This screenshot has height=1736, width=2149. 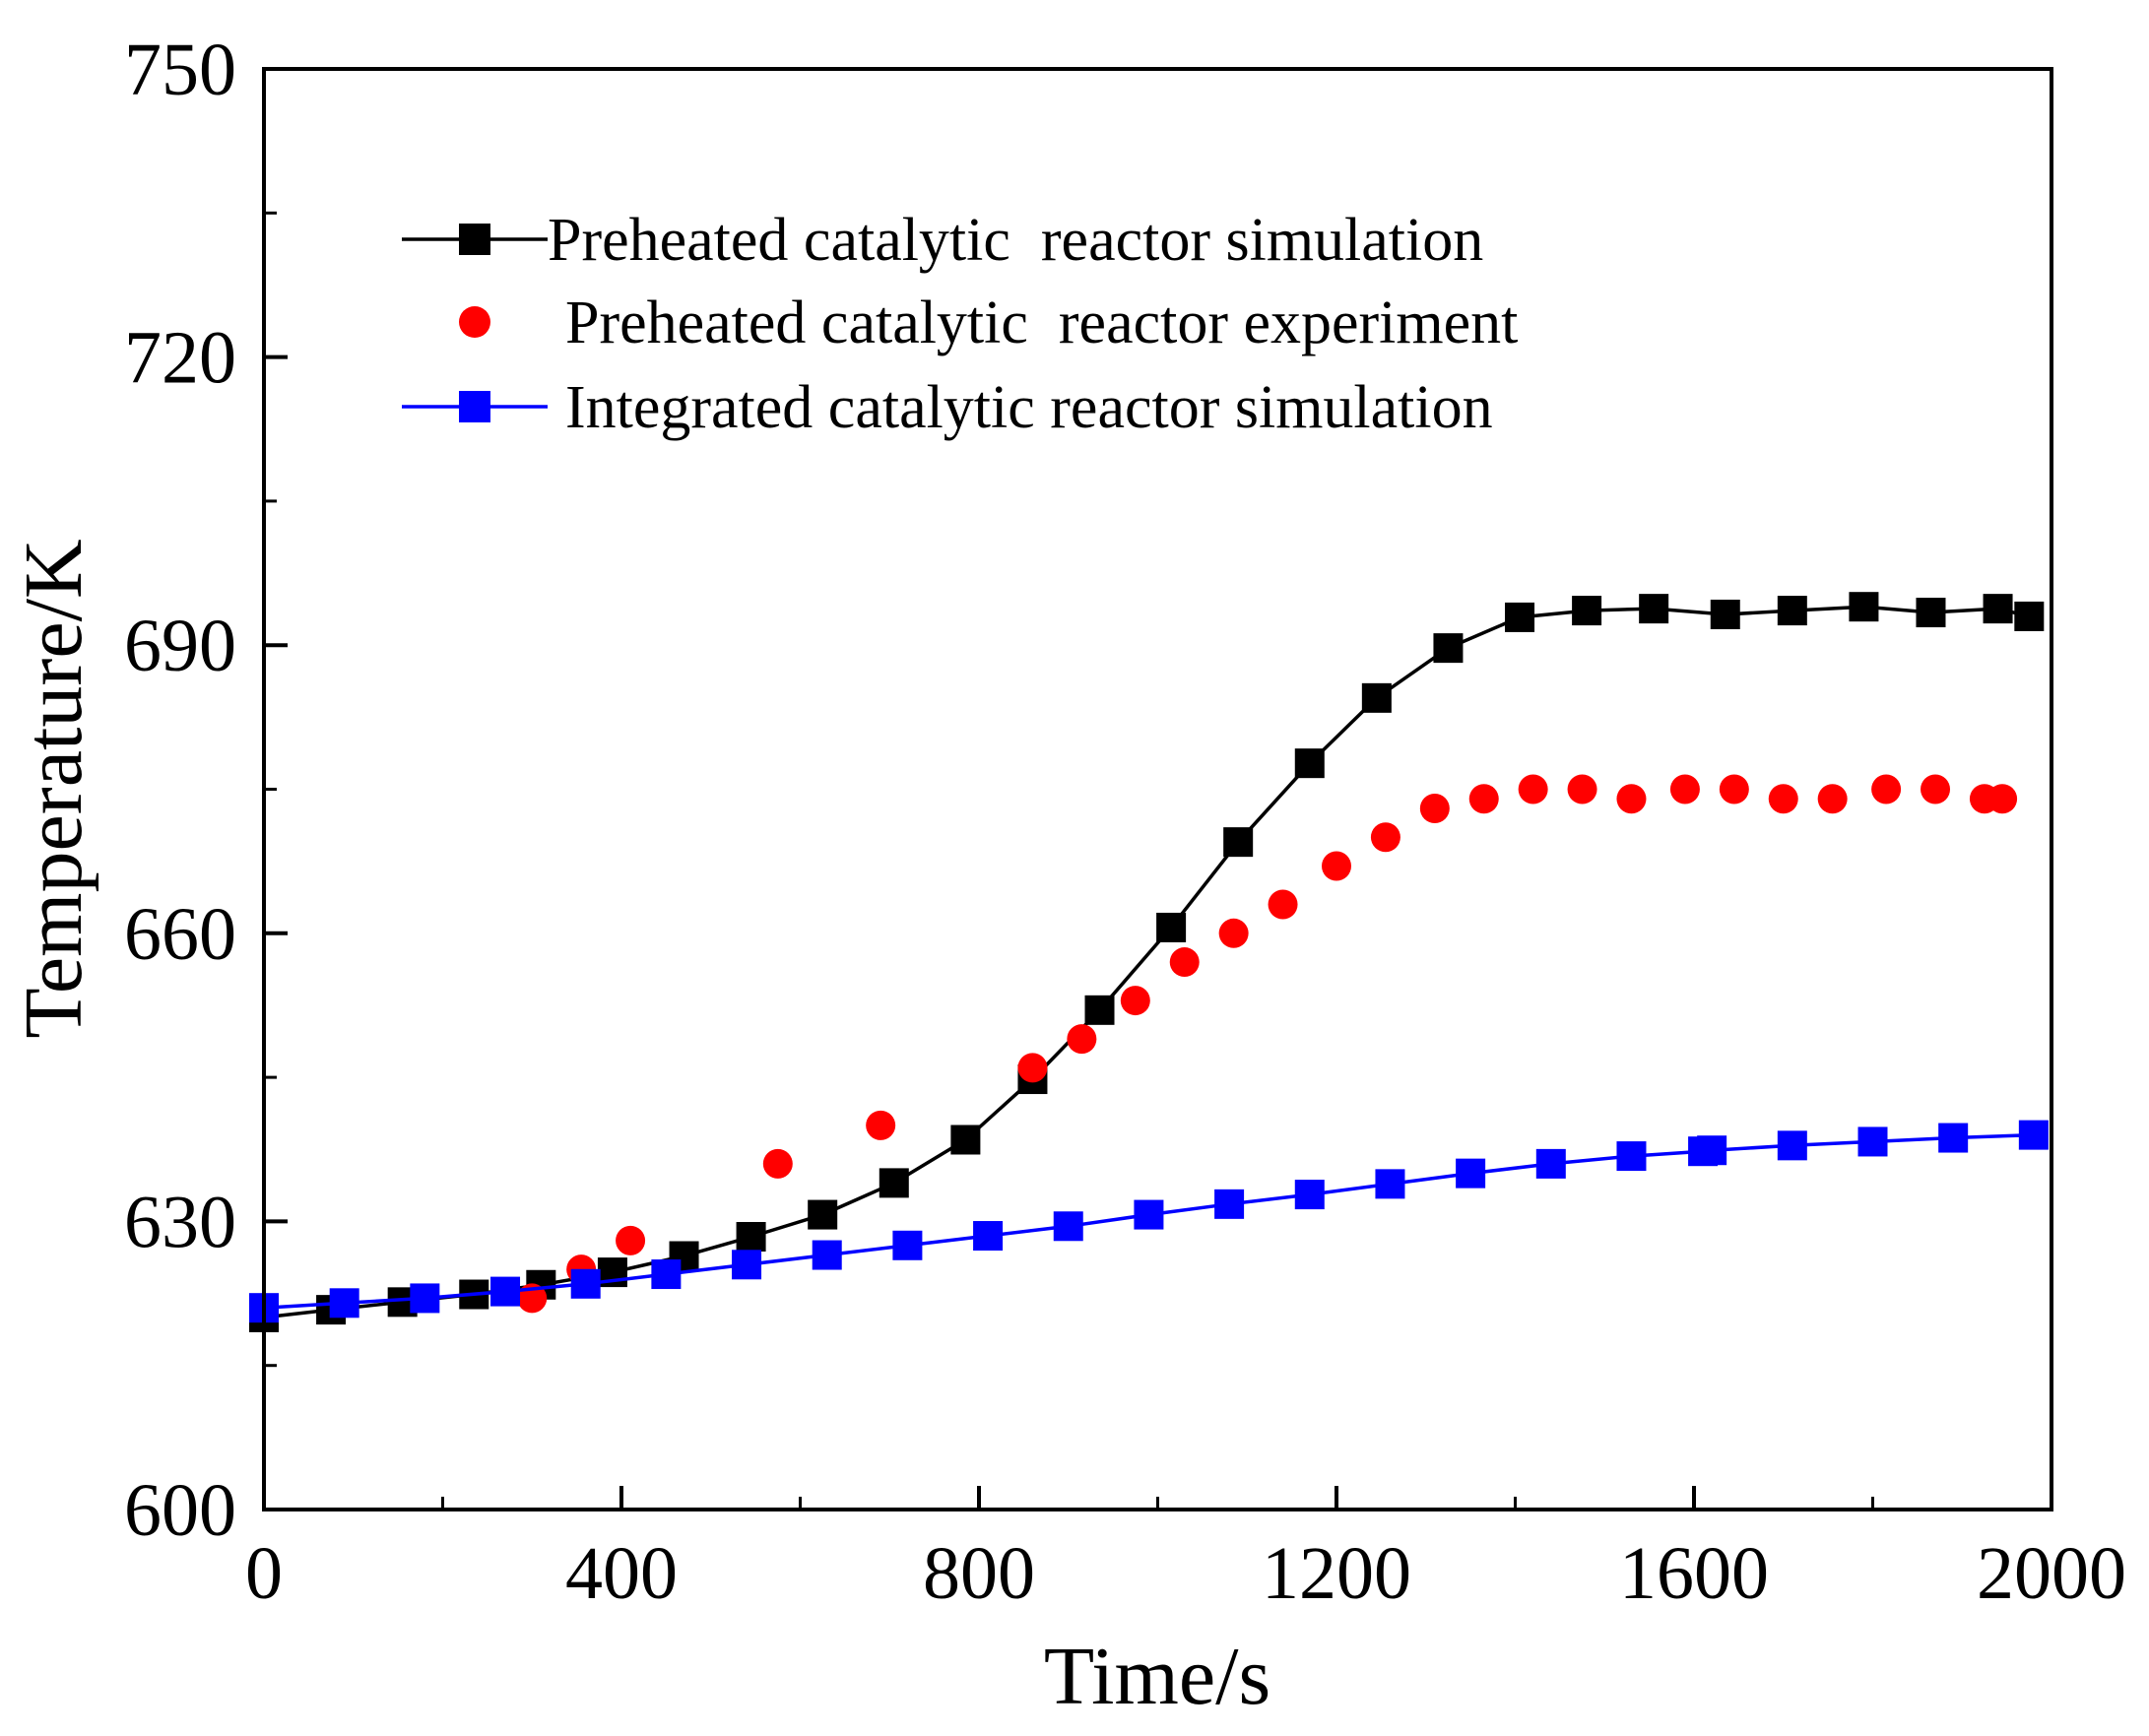 What do you see at coordinates (2051, 1573) in the screenshot?
I see `x-tick-label: 2000` at bounding box center [2051, 1573].